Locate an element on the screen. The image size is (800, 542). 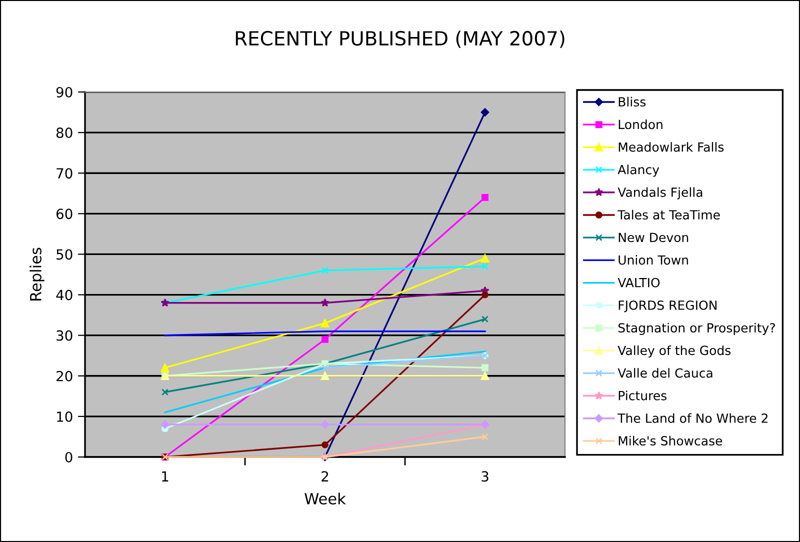
y-axis-title: Replies is located at coordinates (37, 274).